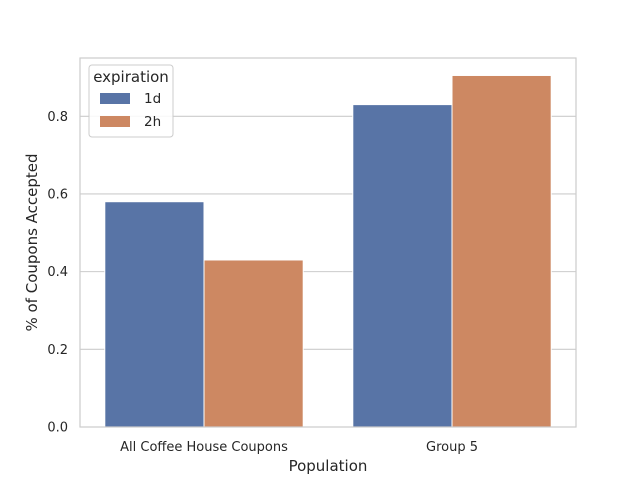  I want to click on y-tick-label: 0.4, so click(57, 272).